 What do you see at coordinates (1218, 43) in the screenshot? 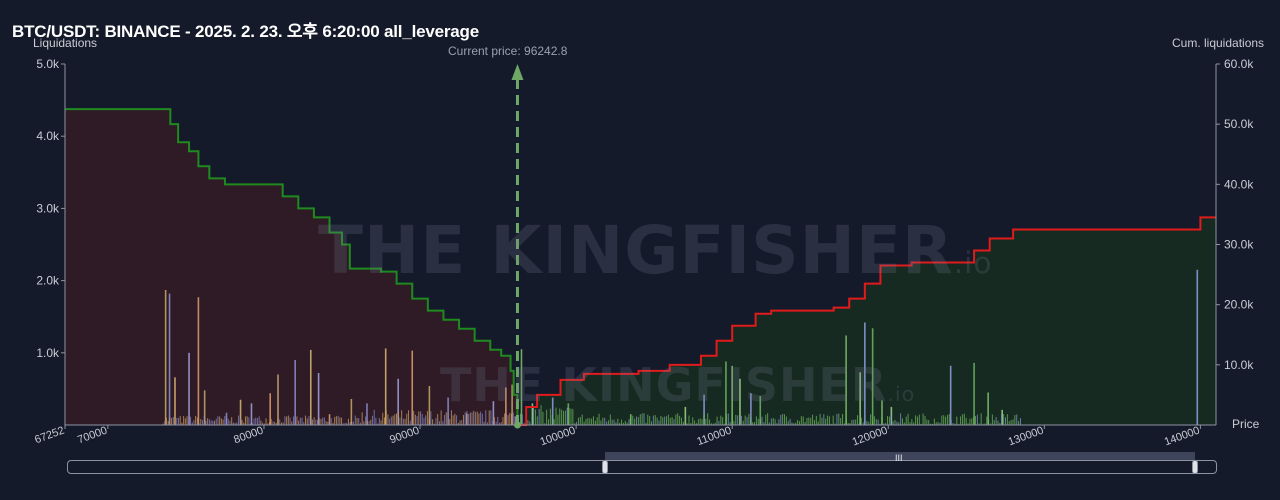
I see `right-axis-label: Cum. liquidations` at bounding box center [1218, 43].